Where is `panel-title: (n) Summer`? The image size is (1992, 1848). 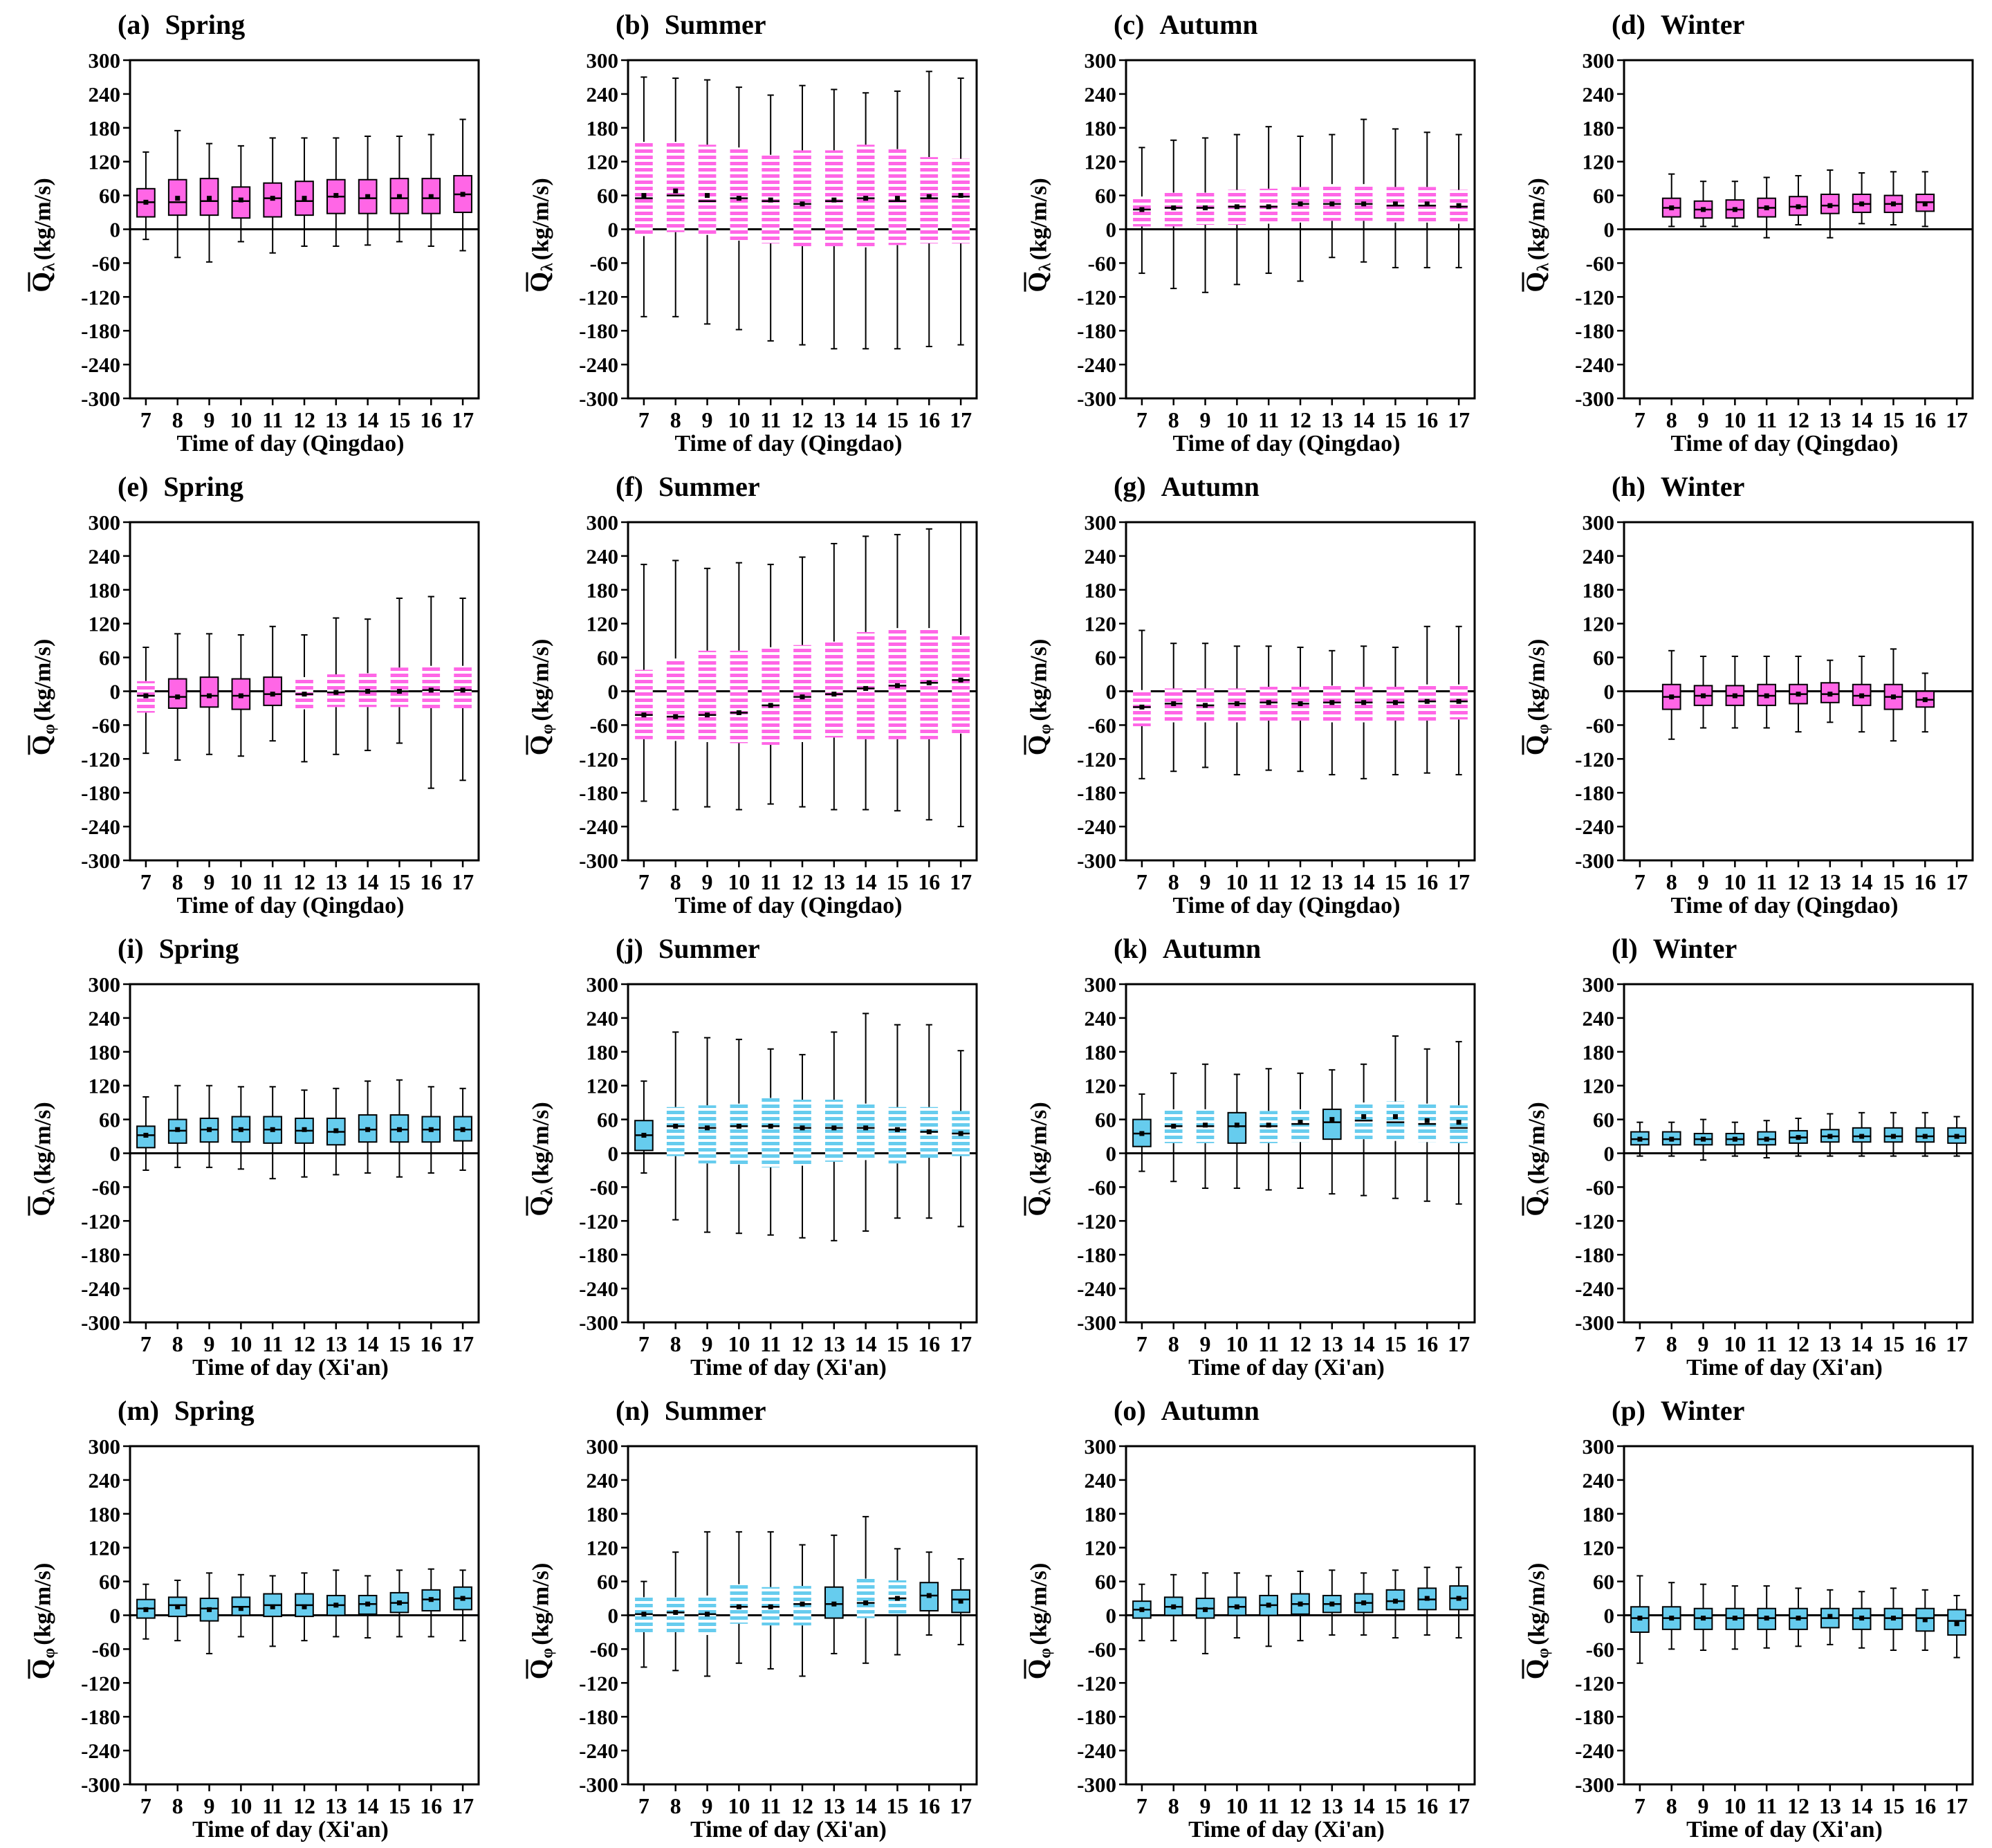 panel-title: (n) Summer is located at coordinates (691, 1410).